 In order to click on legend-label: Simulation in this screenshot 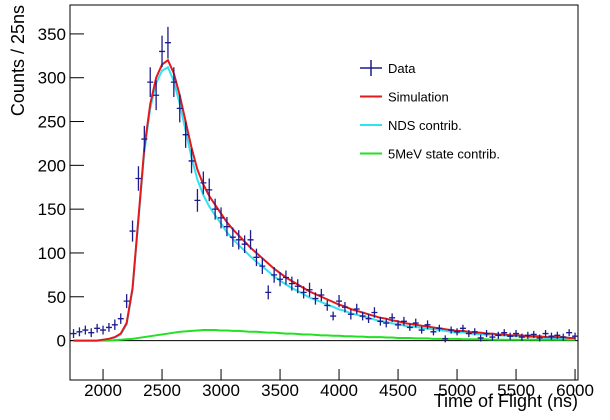, I will do `click(418, 97)`.